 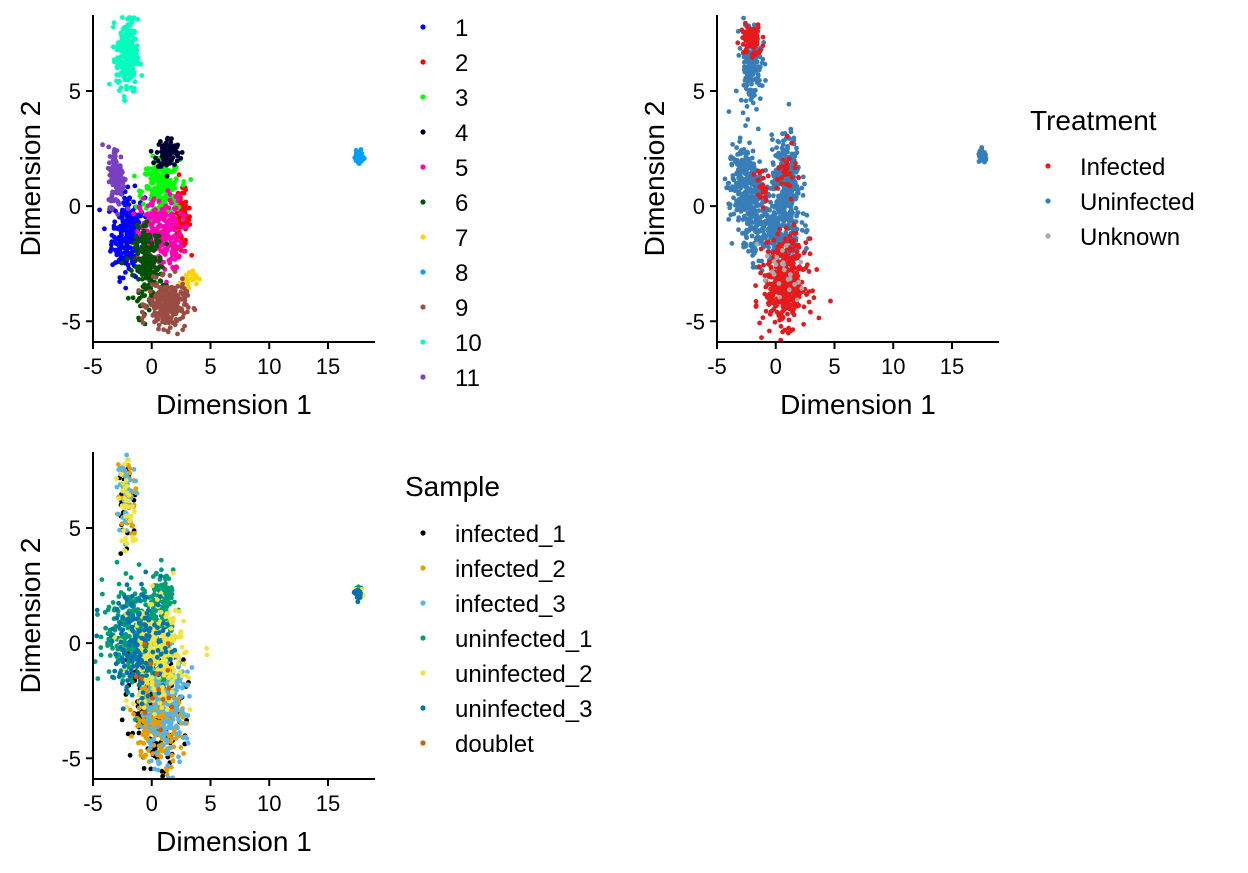 What do you see at coordinates (152, 366) in the screenshot?
I see `x-tick-label: 0` at bounding box center [152, 366].